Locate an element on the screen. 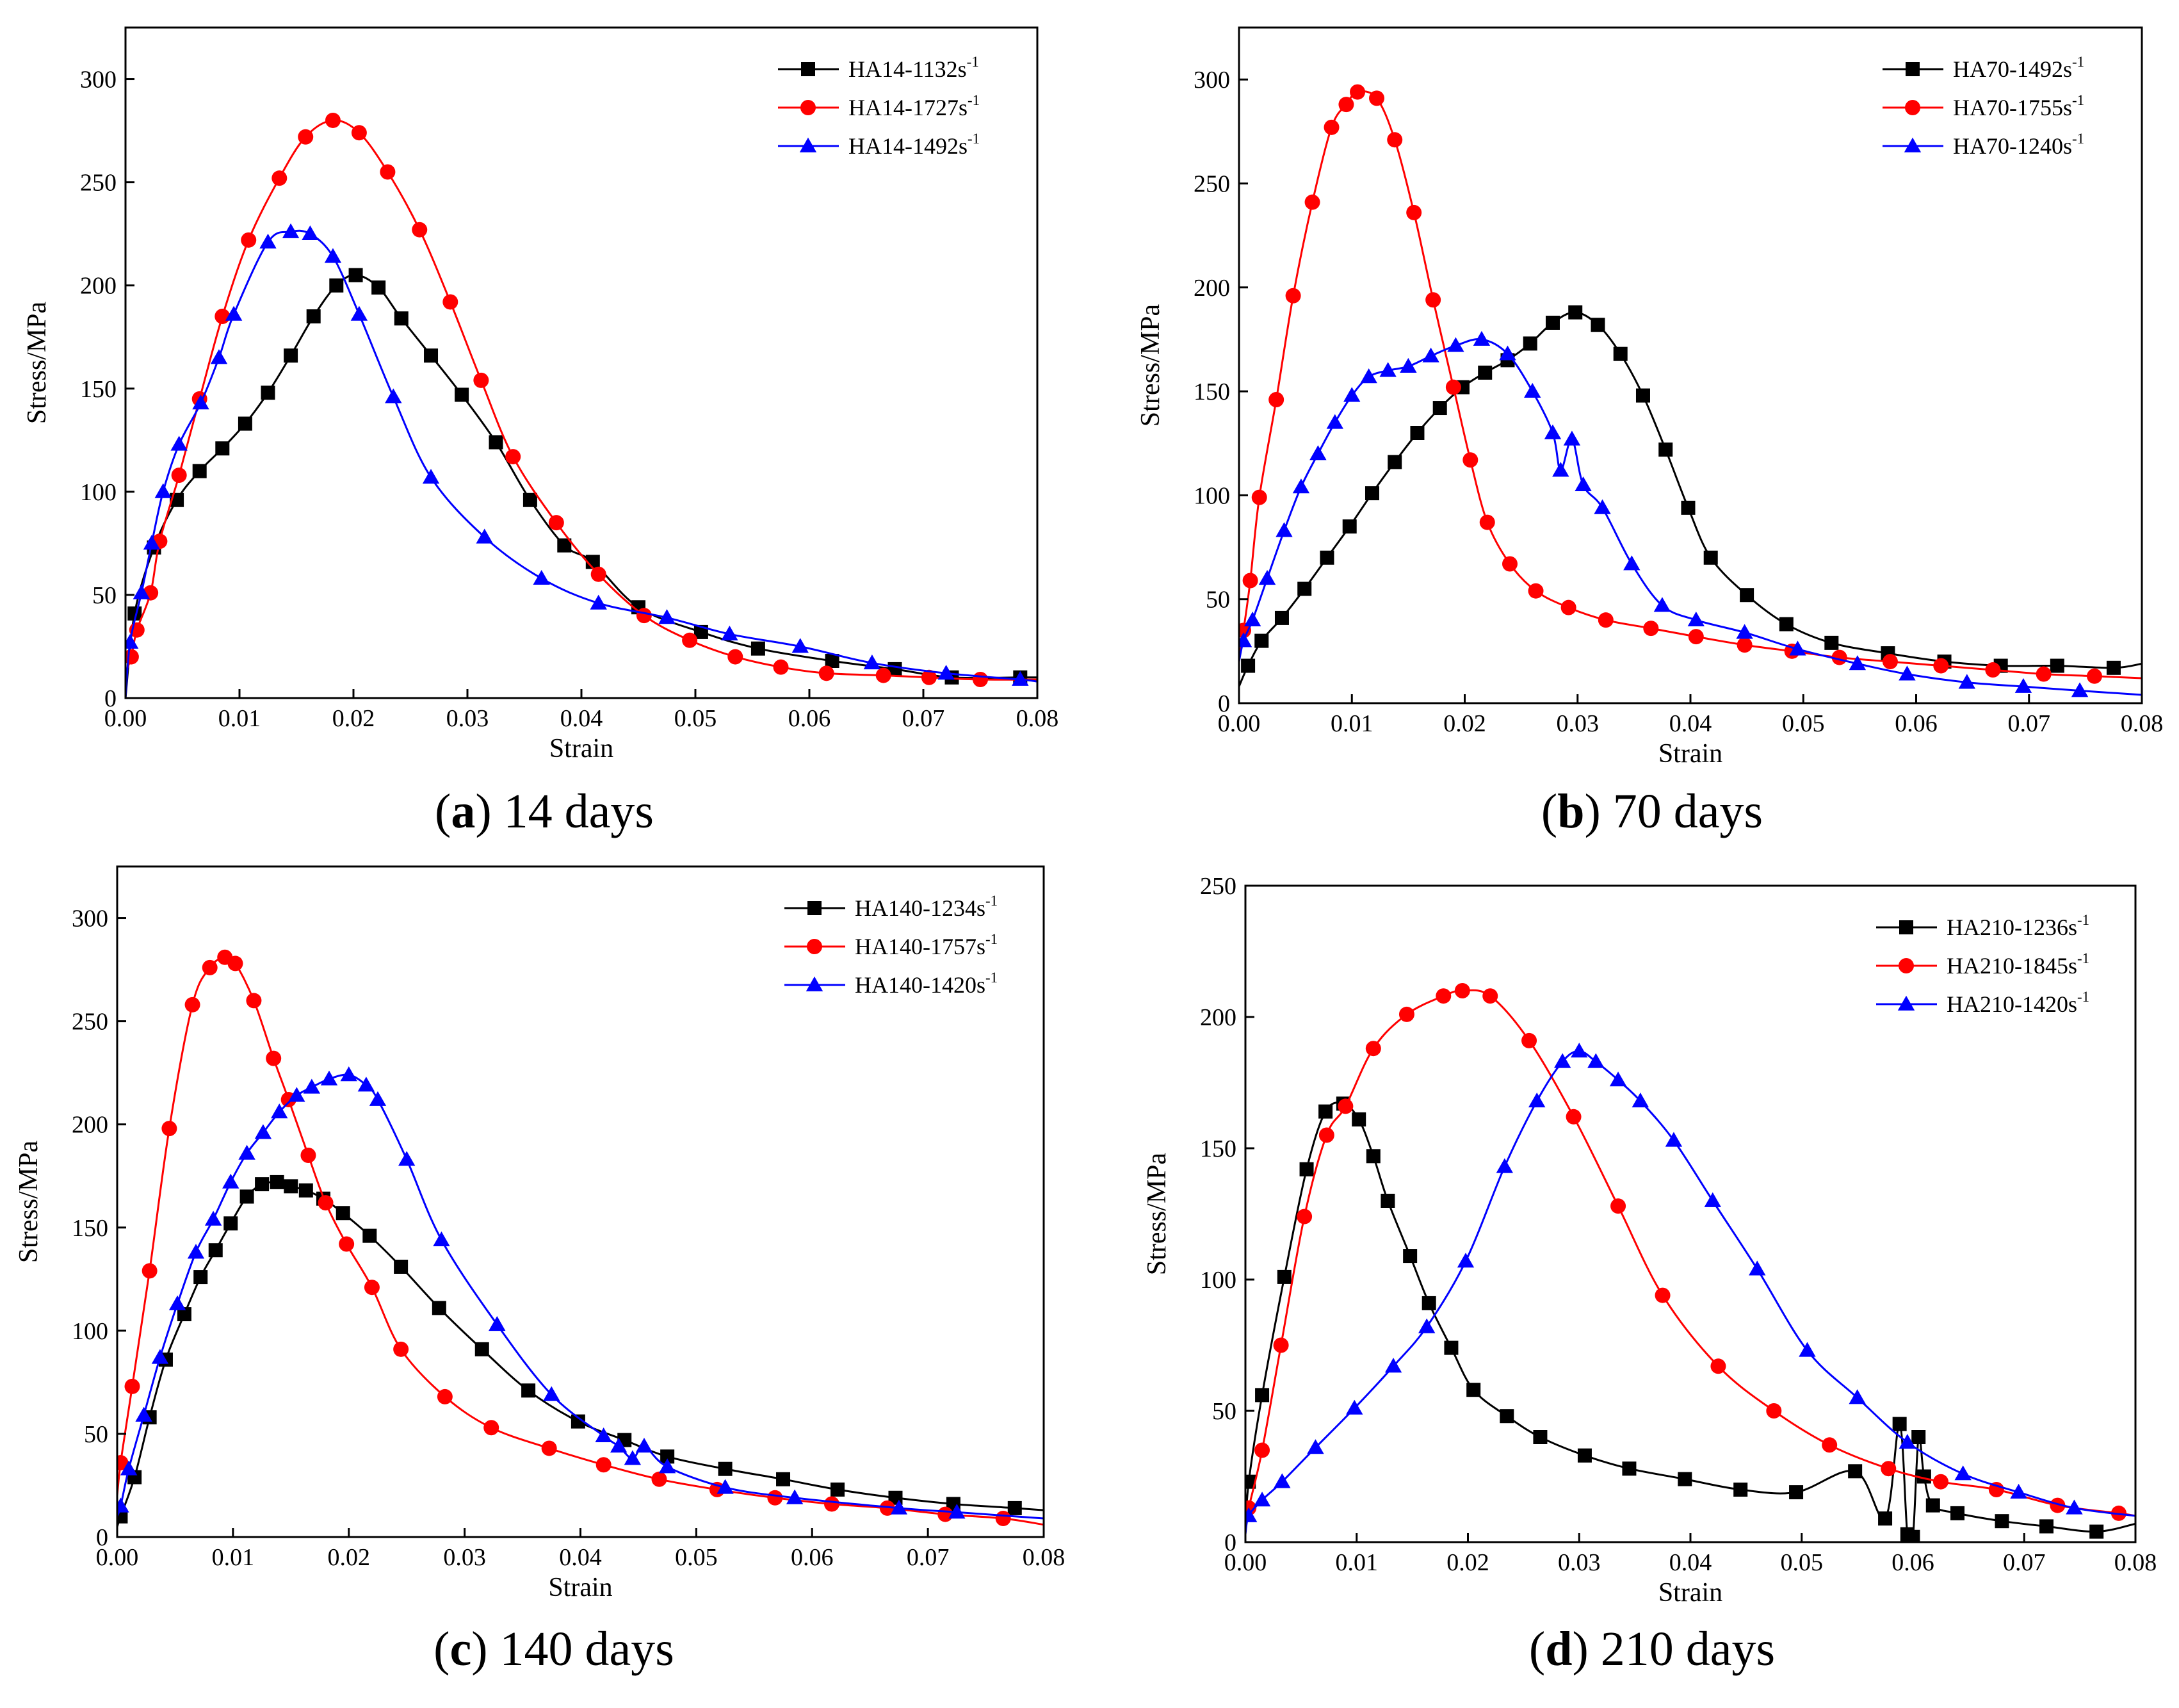 This screenshot has width=2179, height=1708. y-tick-label: 250 is located at coordinates (98, 183).